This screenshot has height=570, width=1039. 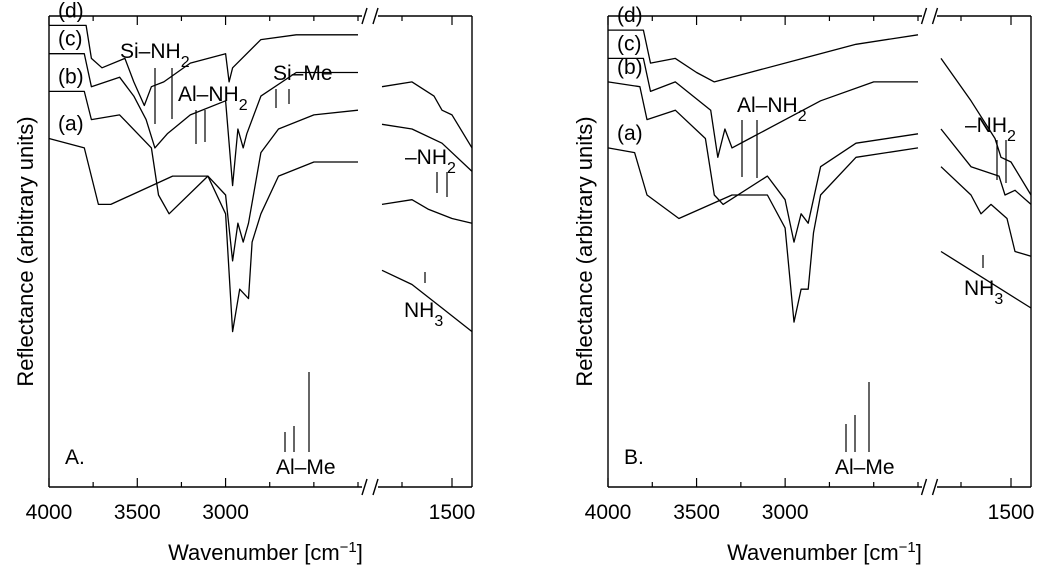 What do you see at coordinates (306, 467) in the screenshot?
I see `annotation-al-me-a: Al–Me` at bounding box center [306, 467].